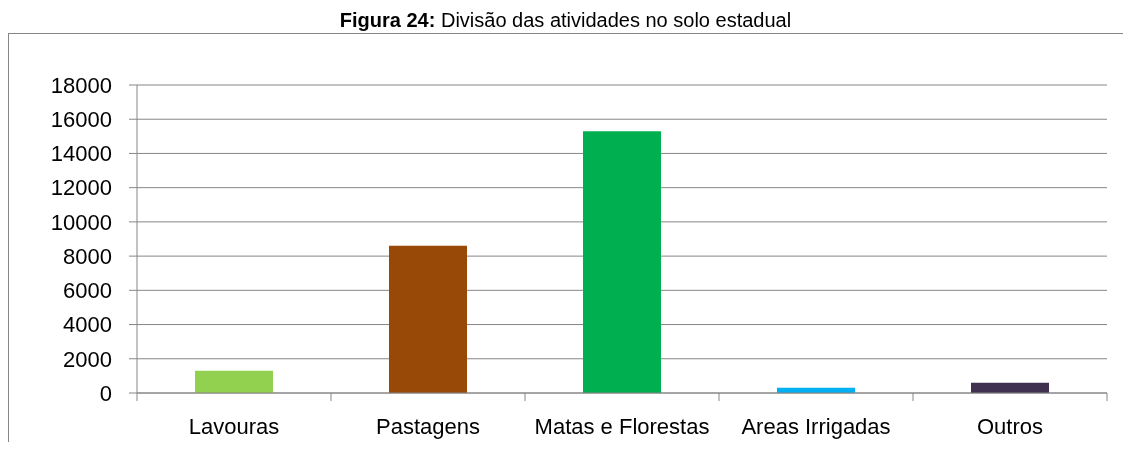 The width and height of the screenshot is (1131, 455). What do you see at coordinates (81, 188) in the screenshot?
I see `y-tick-label: 12000` at bounding box center [81, 188].